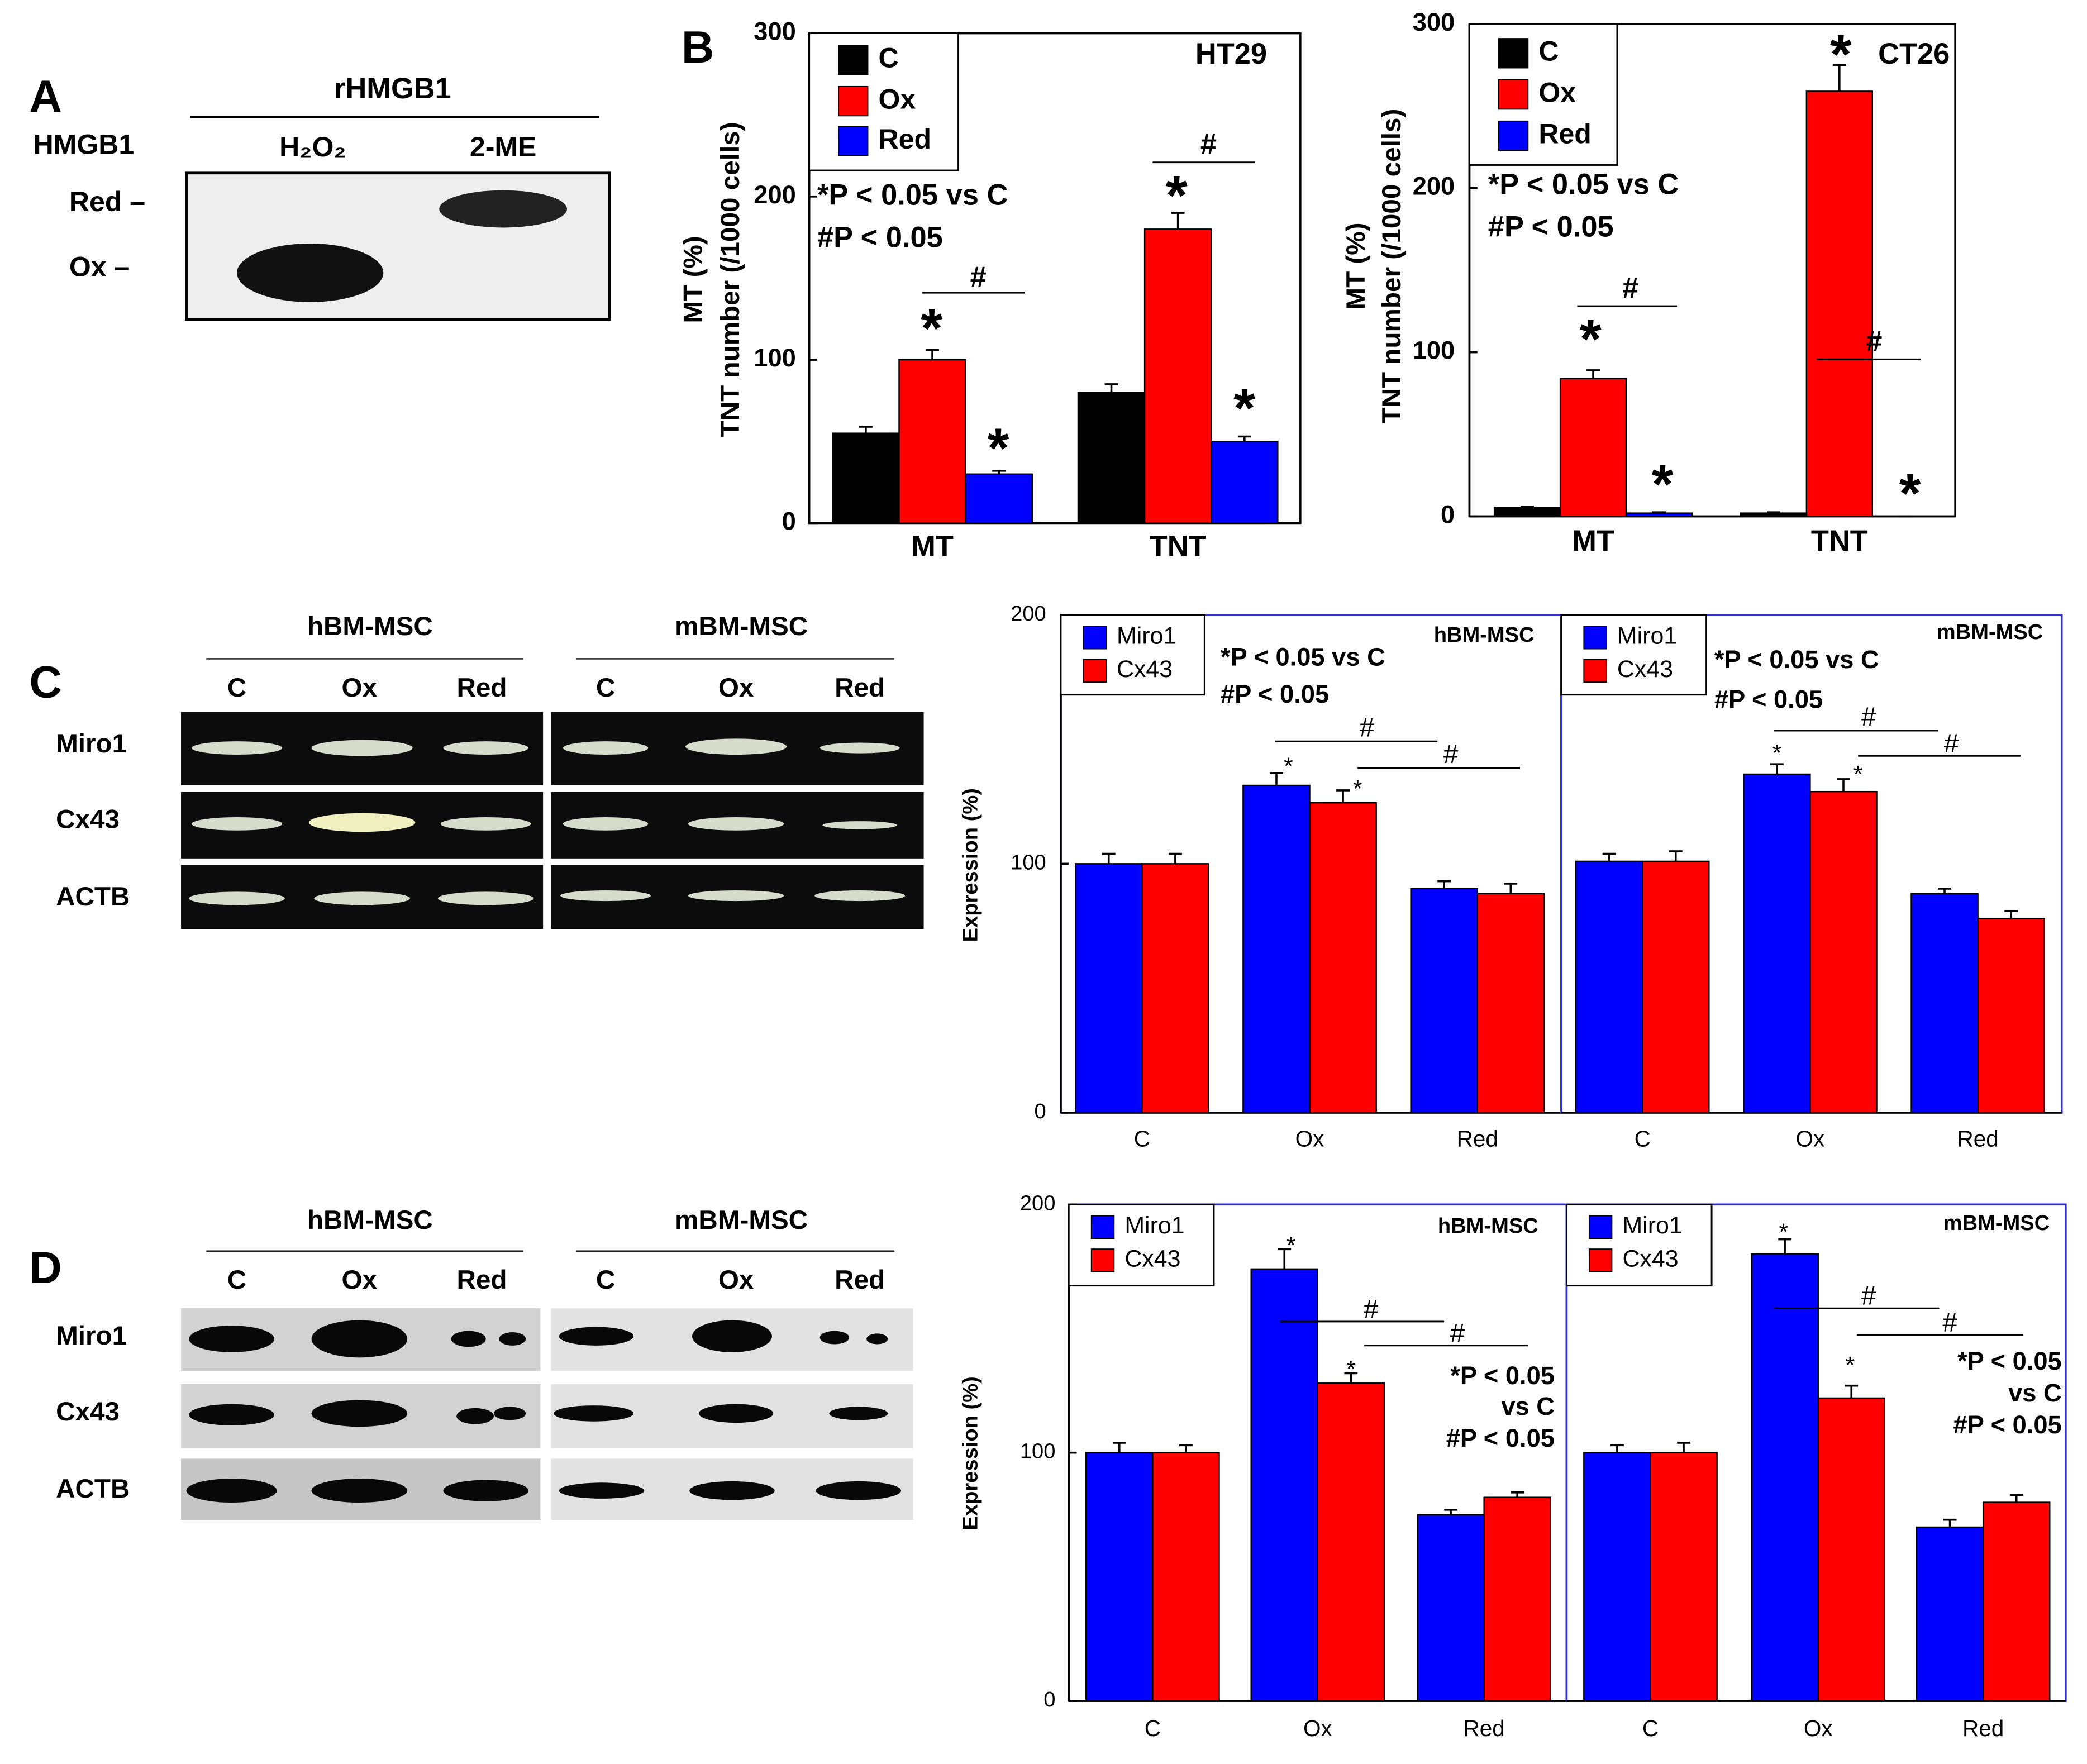 Image resolution: width=2087 pixels, height=1764 pixels. Describe the element at coordinates (741, 626) in the screenshot. I see `group-label: mBM-MSC` at that location.